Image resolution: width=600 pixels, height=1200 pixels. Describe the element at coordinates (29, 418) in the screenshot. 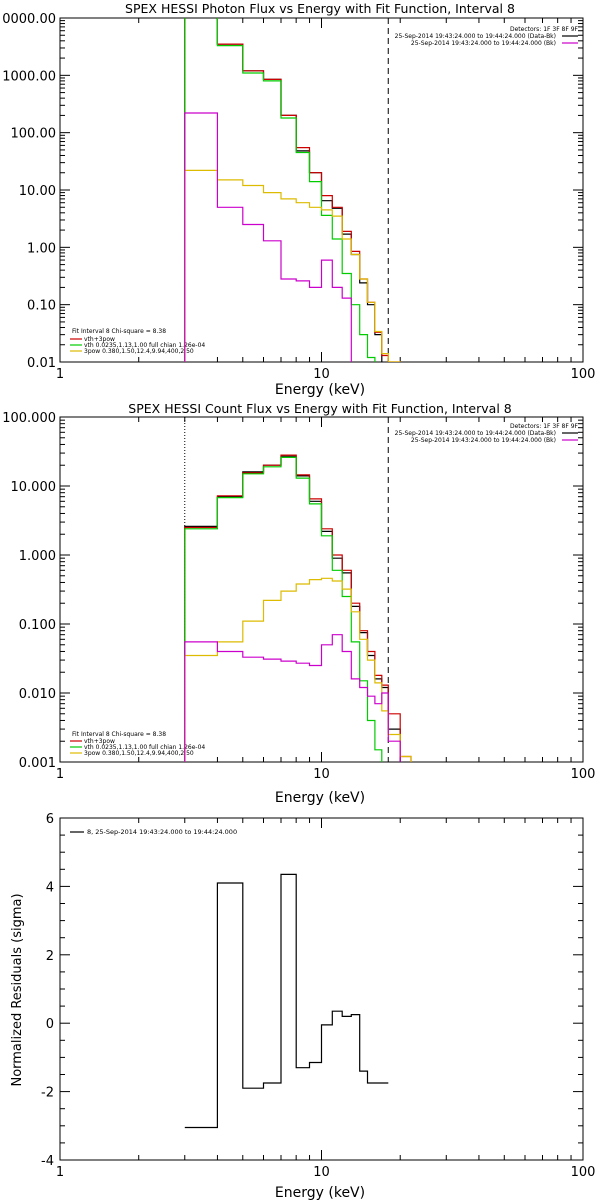

I see `y-tick-label: 100.000` at that location.